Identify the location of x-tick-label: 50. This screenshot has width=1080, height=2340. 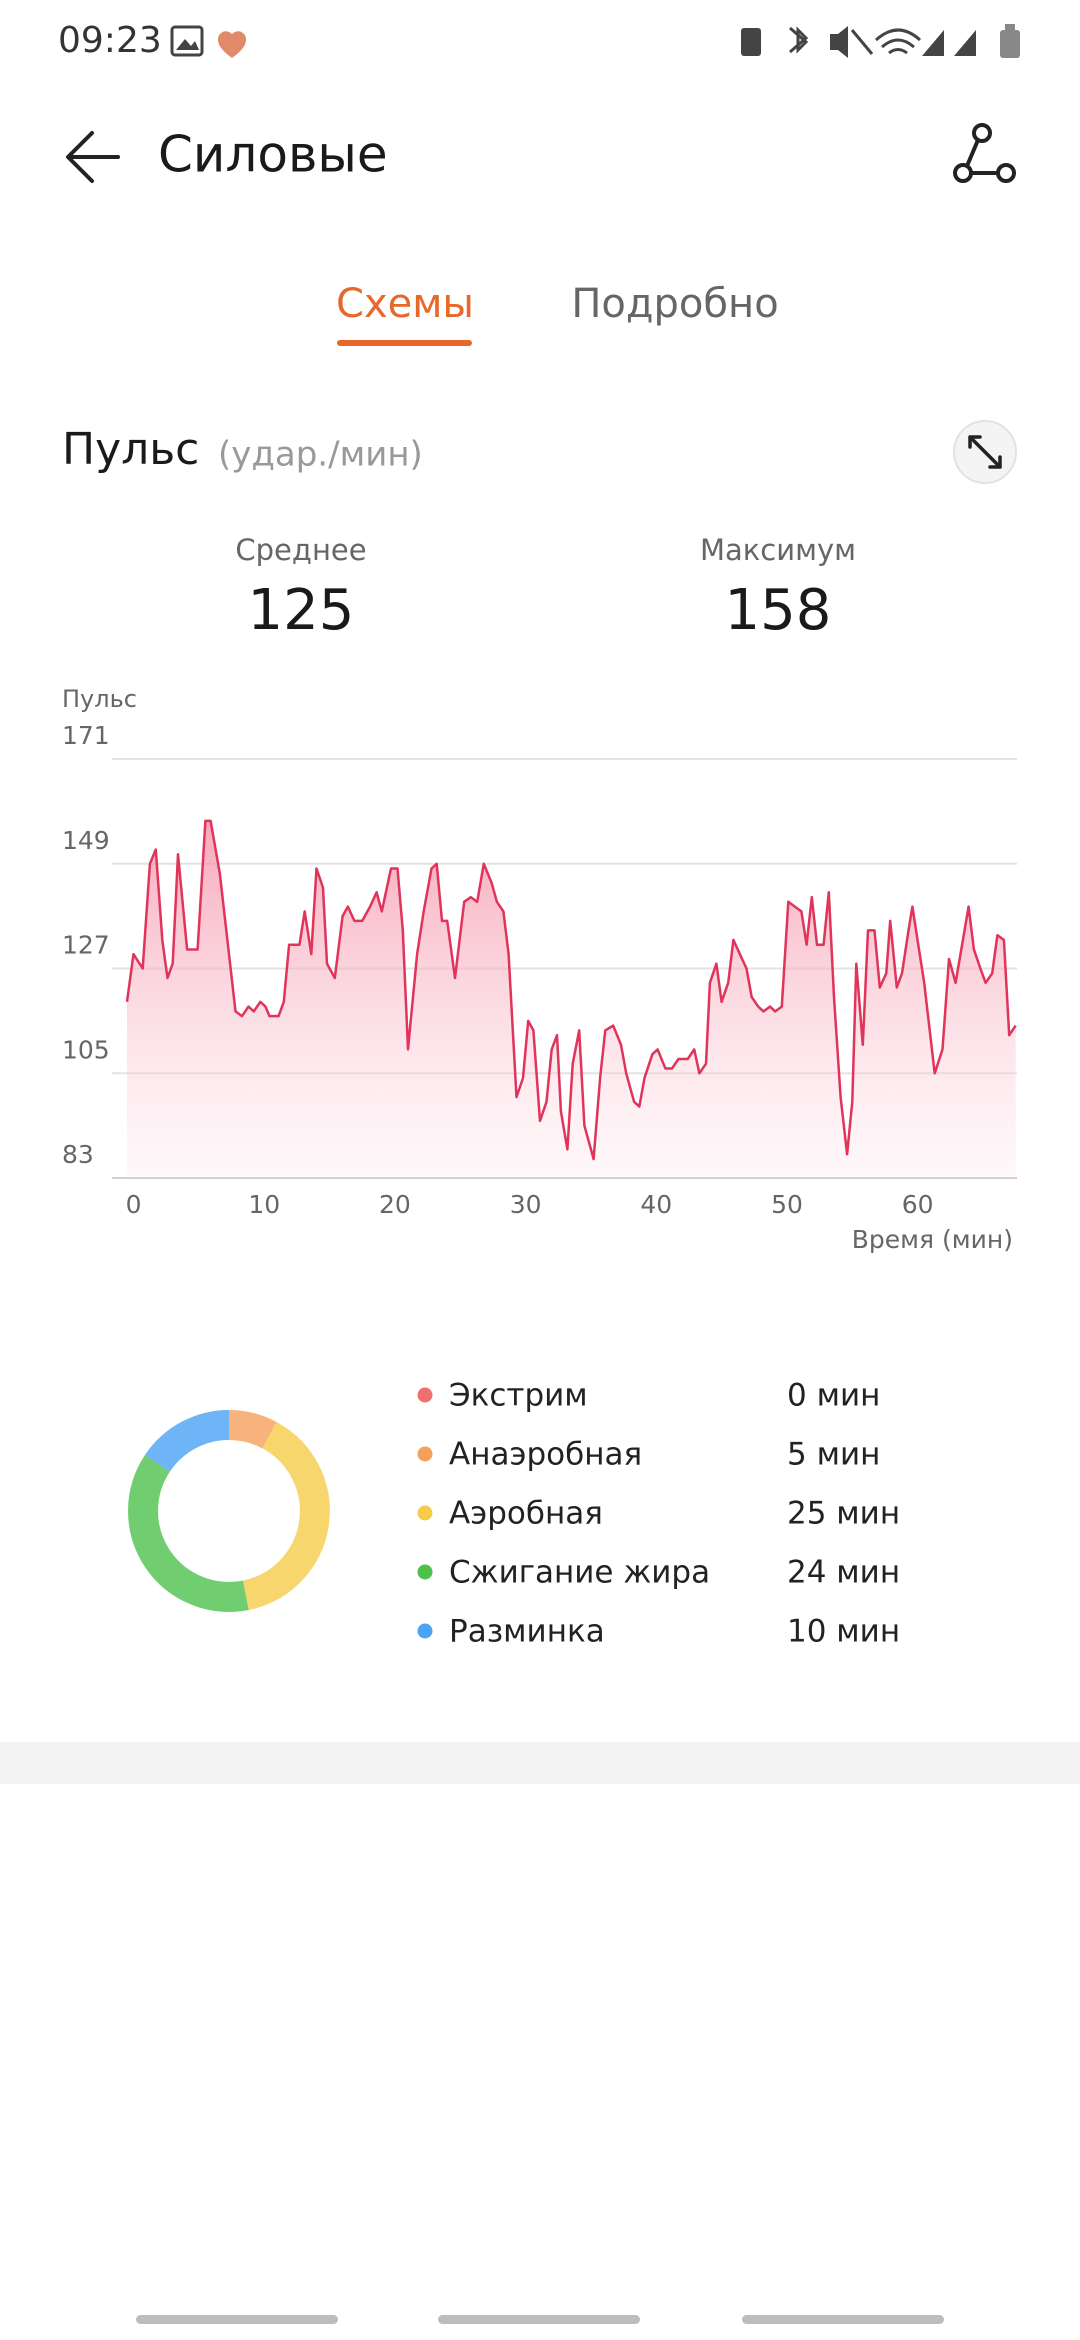
(787, 1204).